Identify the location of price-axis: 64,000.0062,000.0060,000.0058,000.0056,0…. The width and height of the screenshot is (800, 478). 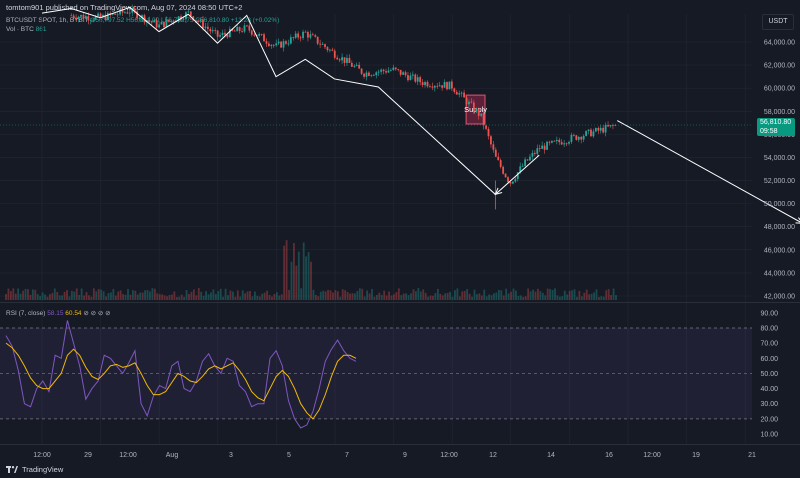
(779, 170).